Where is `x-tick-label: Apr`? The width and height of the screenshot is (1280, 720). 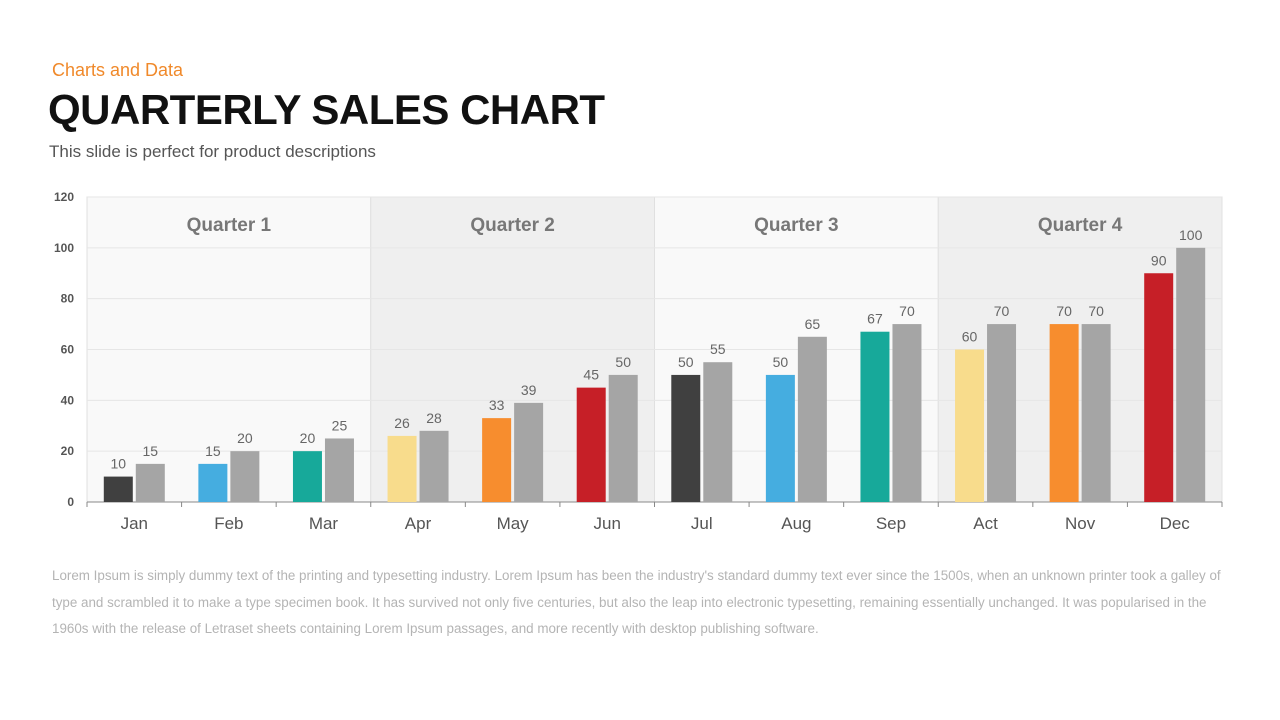
x-tick-label: Apr is located at coordinates (418, 523).